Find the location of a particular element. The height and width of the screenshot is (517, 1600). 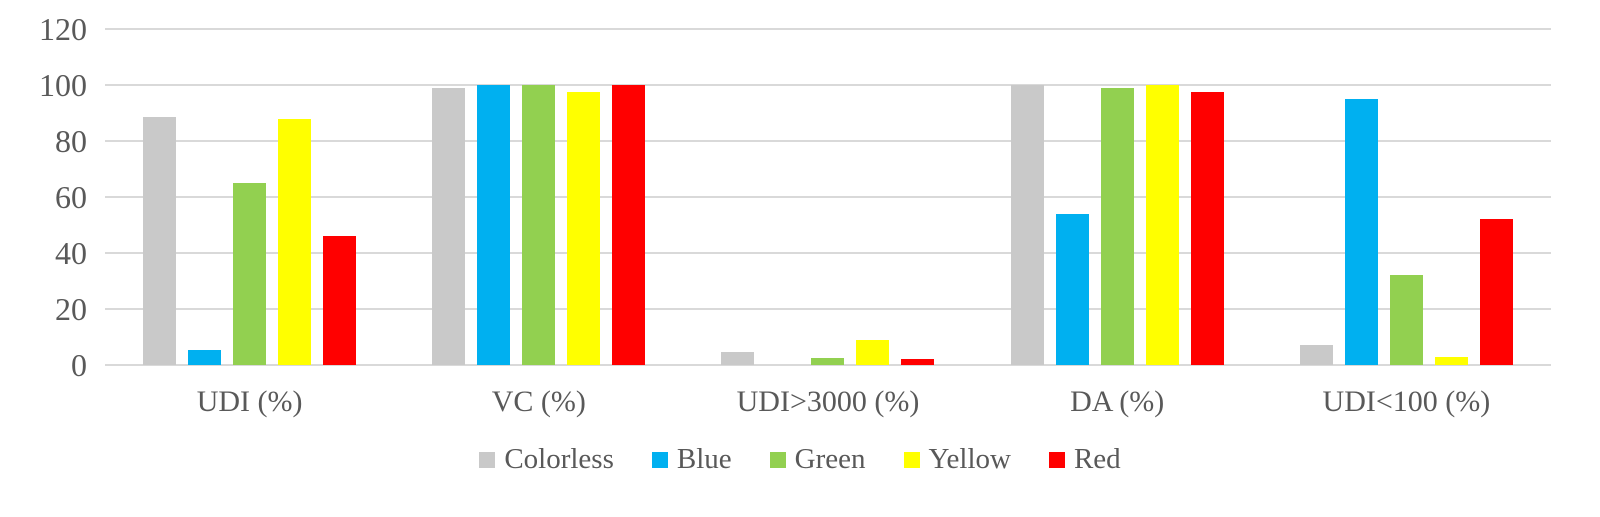

x-axis-label-udi: UDI (%) is located at coordinates (249, 401).